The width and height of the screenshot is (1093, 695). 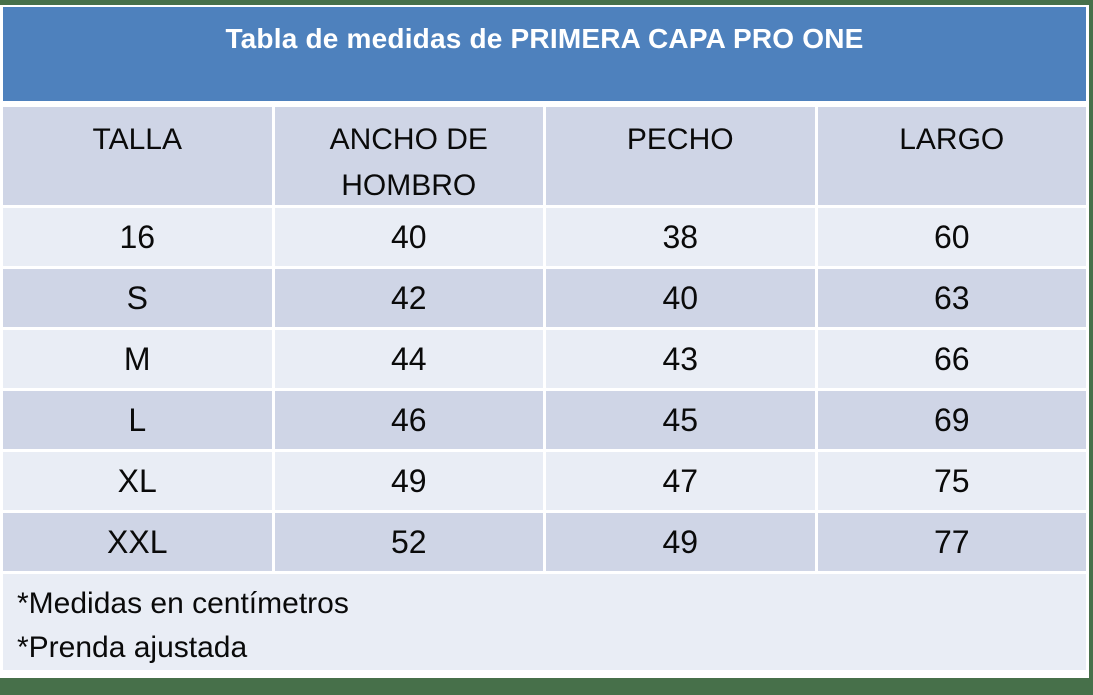 I want to click on footnote-fit: *Prenda ajustada, so click(x=132, y=647).